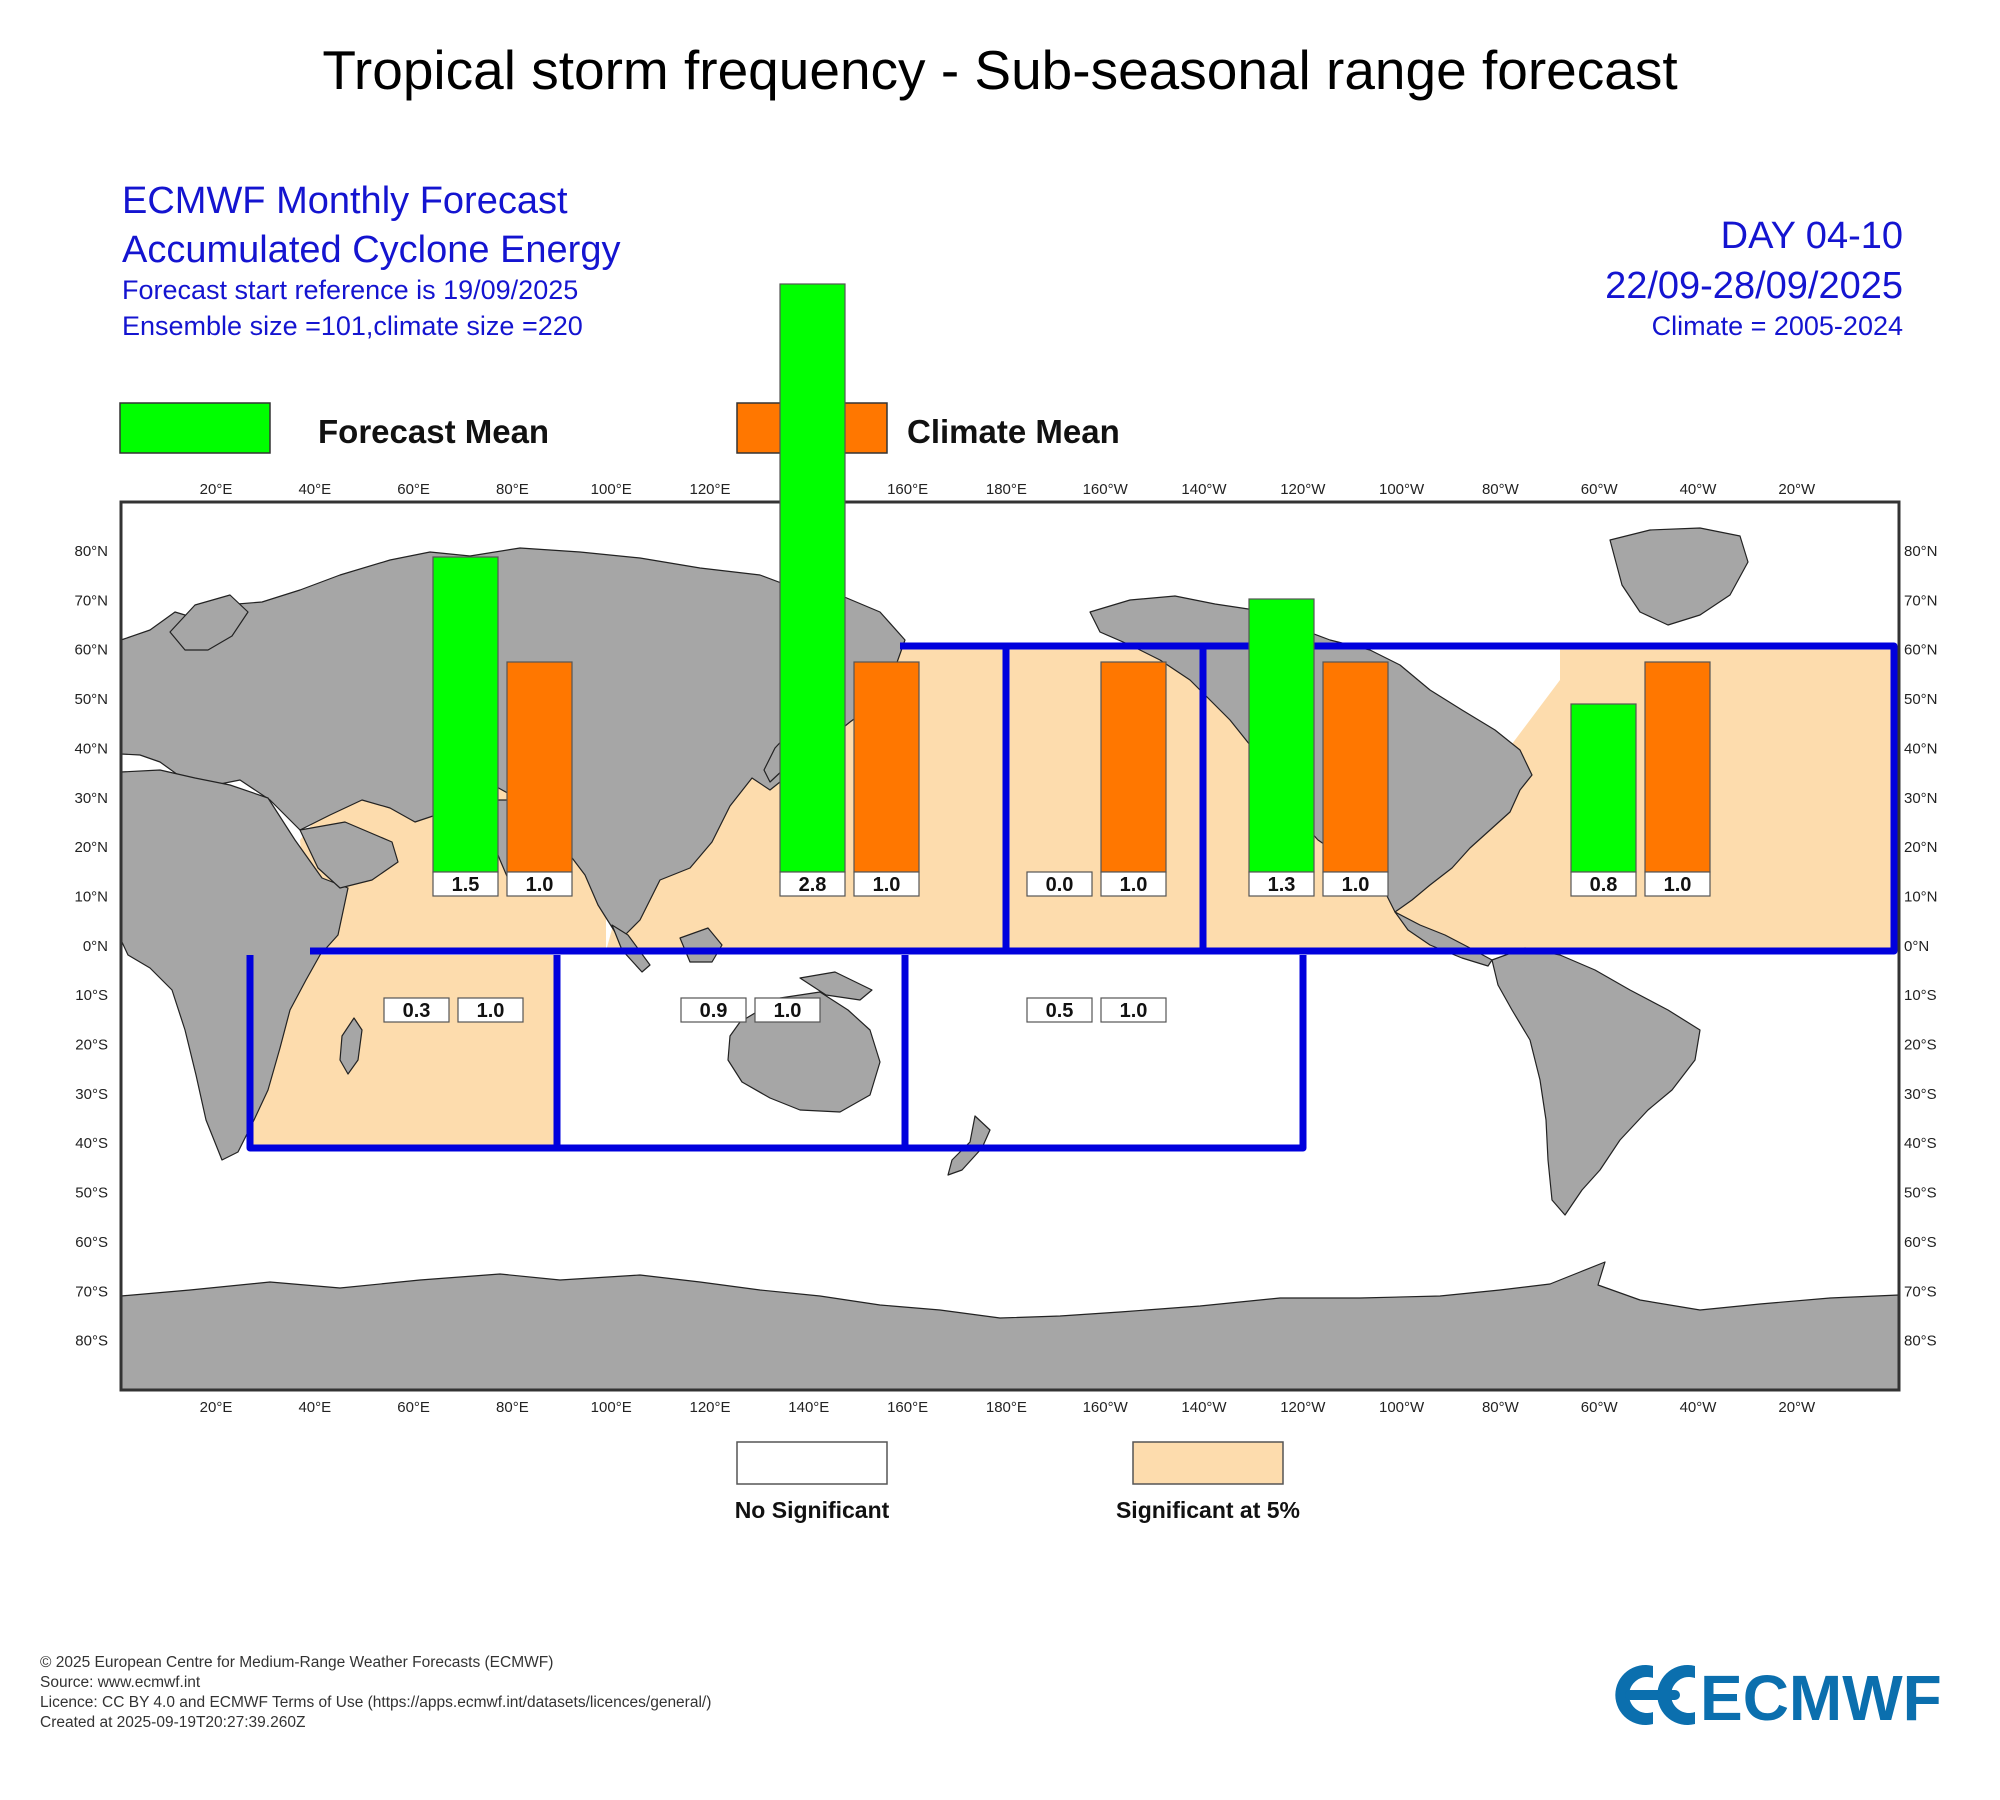 This screenshot has height=1800, width=2000. I want to click on lon-label-top: 160°E, so click(907, 489).